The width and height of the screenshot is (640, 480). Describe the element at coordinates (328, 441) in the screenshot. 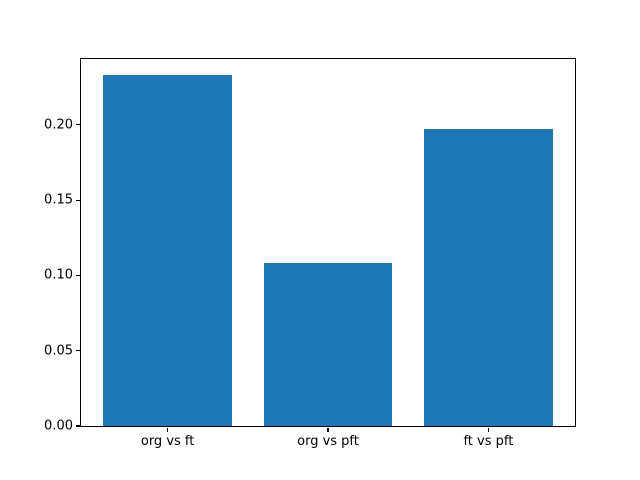

I see `x-tick-label: org vs pft` at that location.